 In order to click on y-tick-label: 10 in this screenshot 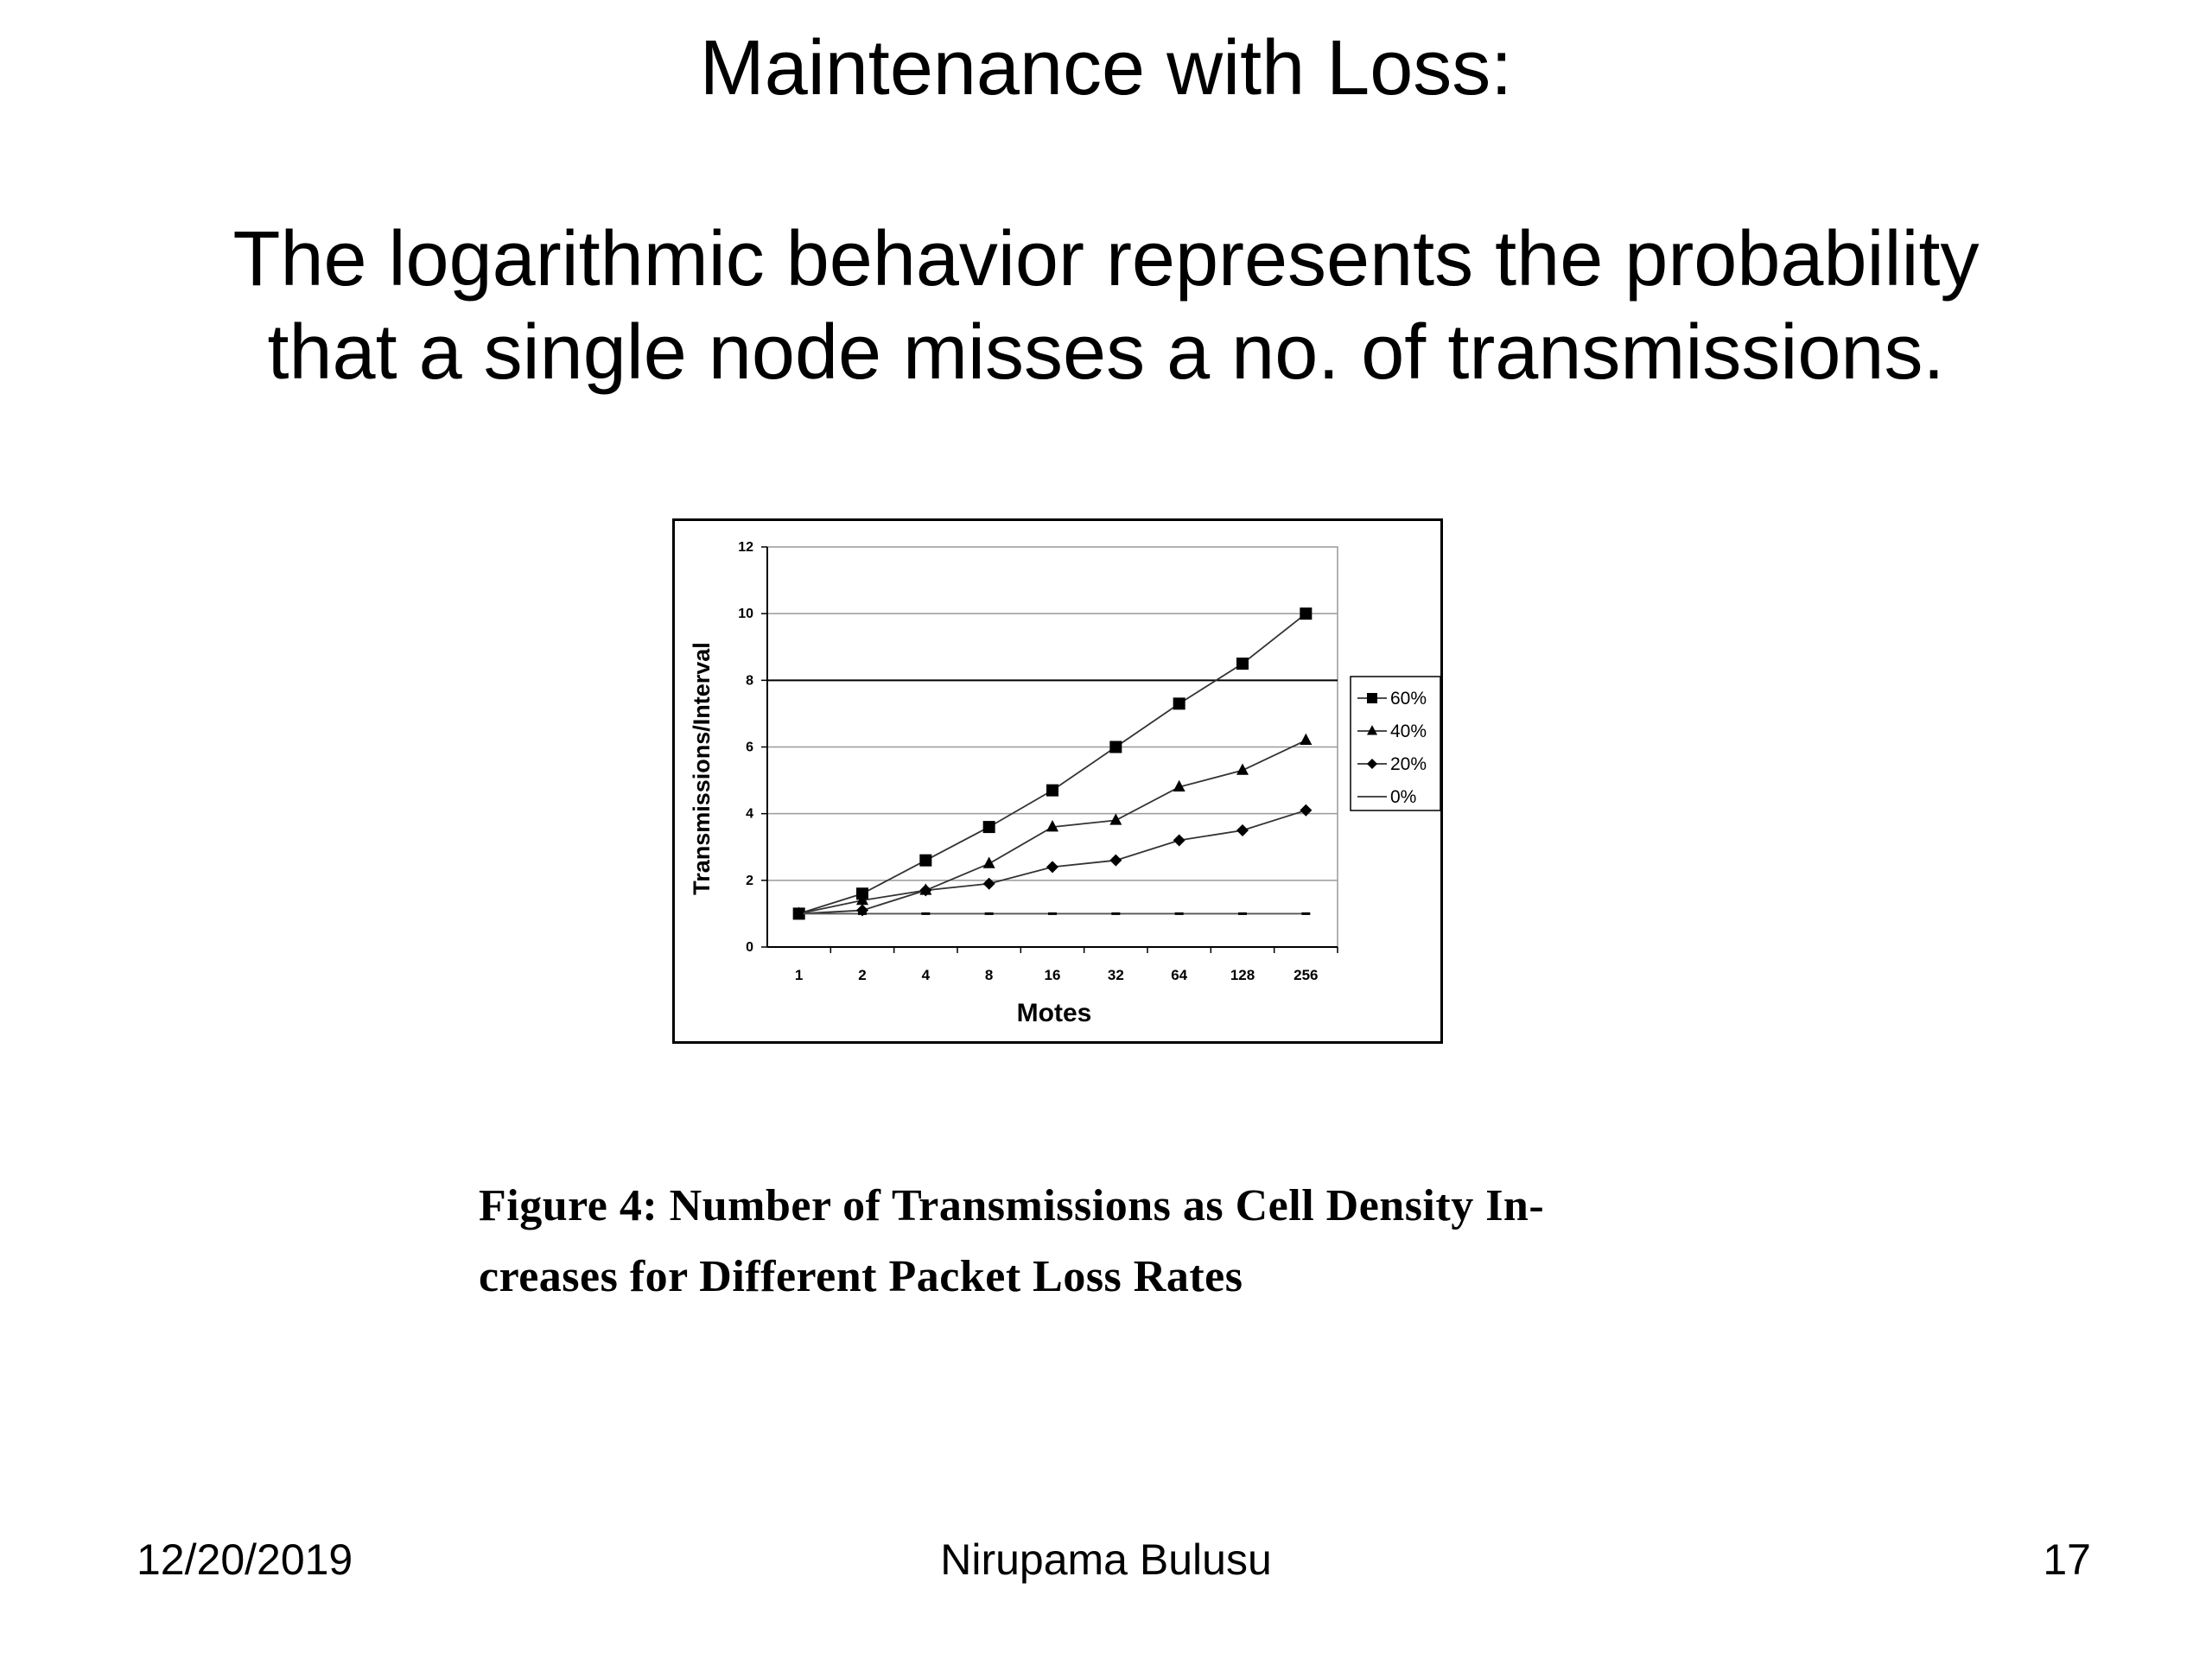, I will do `click(745, 614)`.